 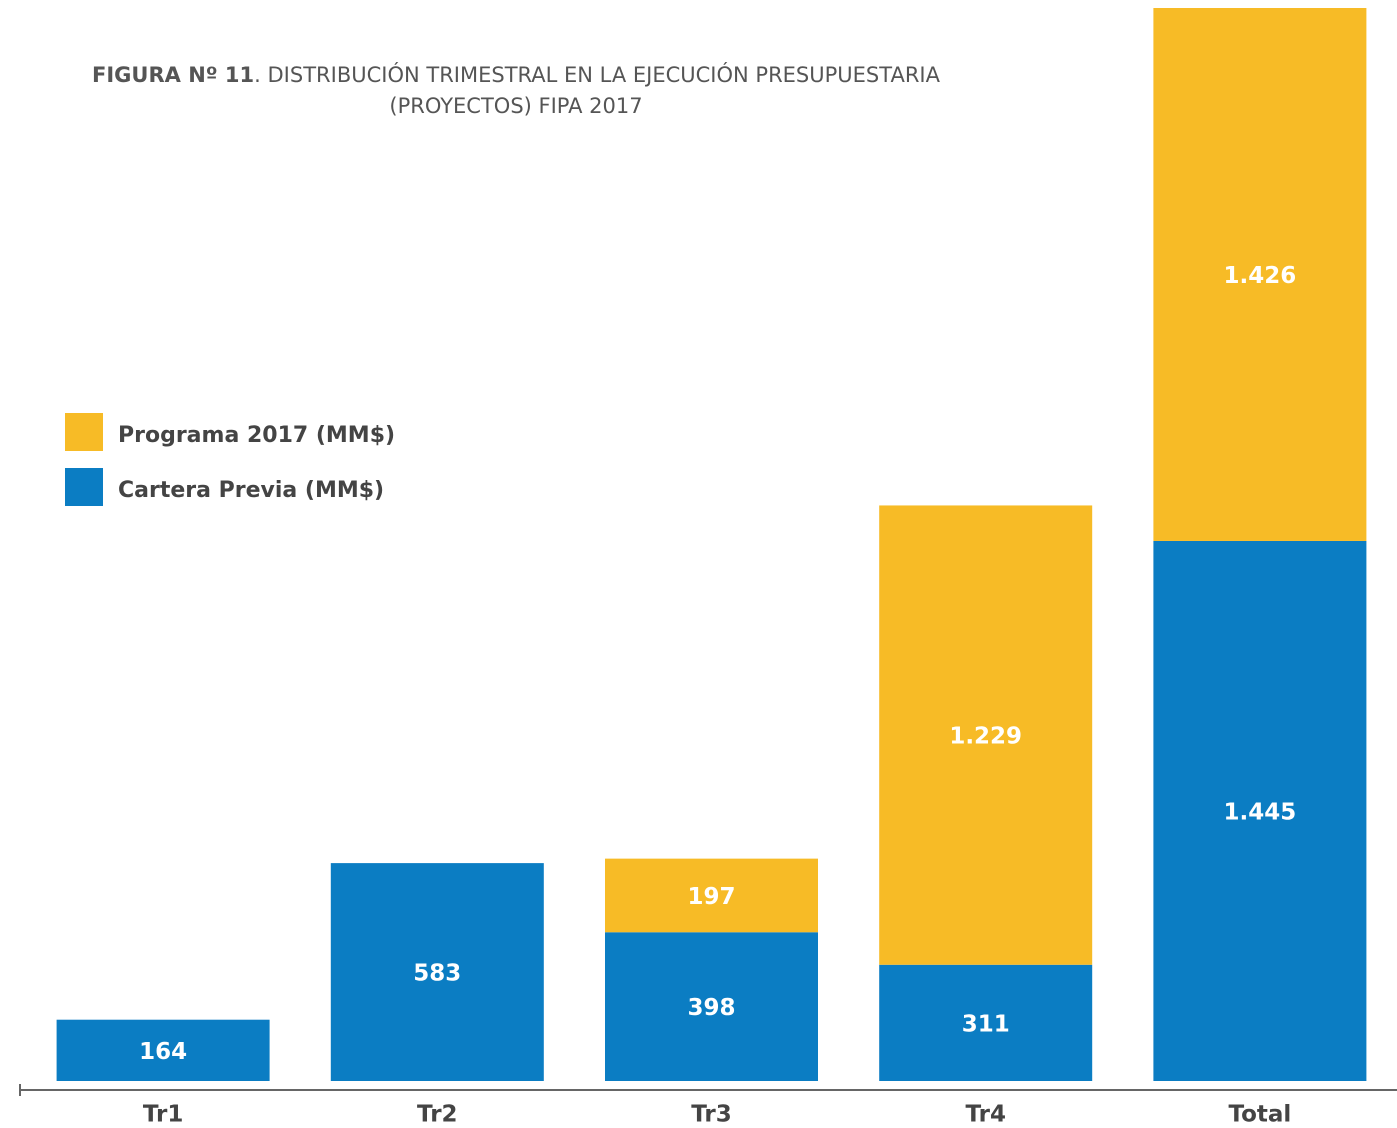 I want to click on legend-label: Programa 2017 (MM$), so click(x=256, y=435).